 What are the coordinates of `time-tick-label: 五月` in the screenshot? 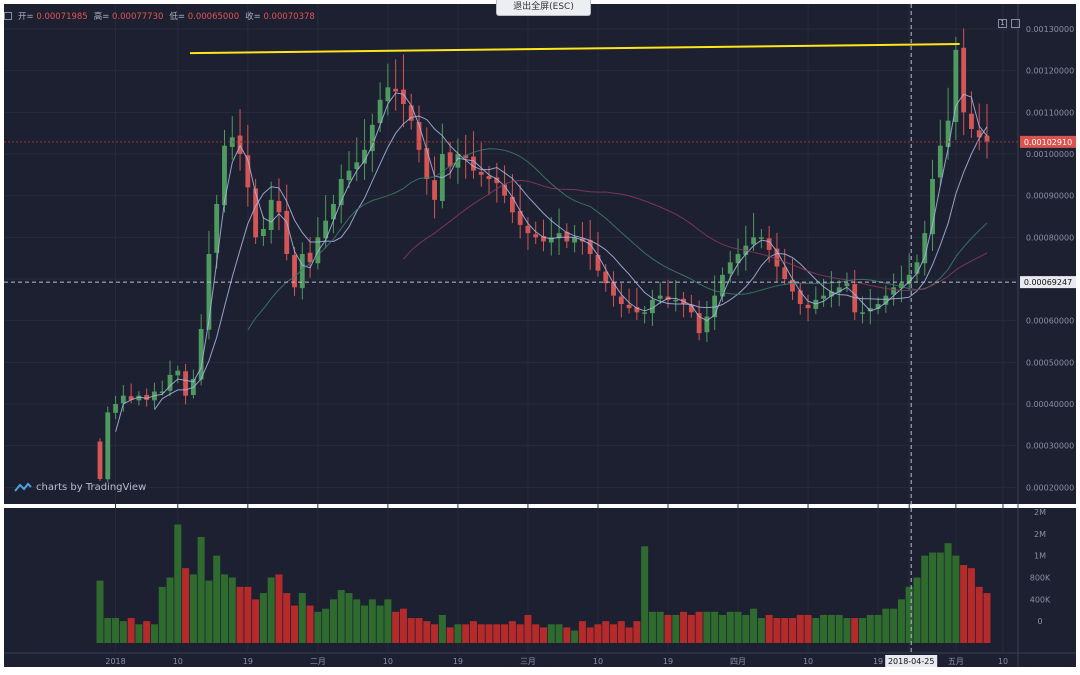 It's located at (956, 661).